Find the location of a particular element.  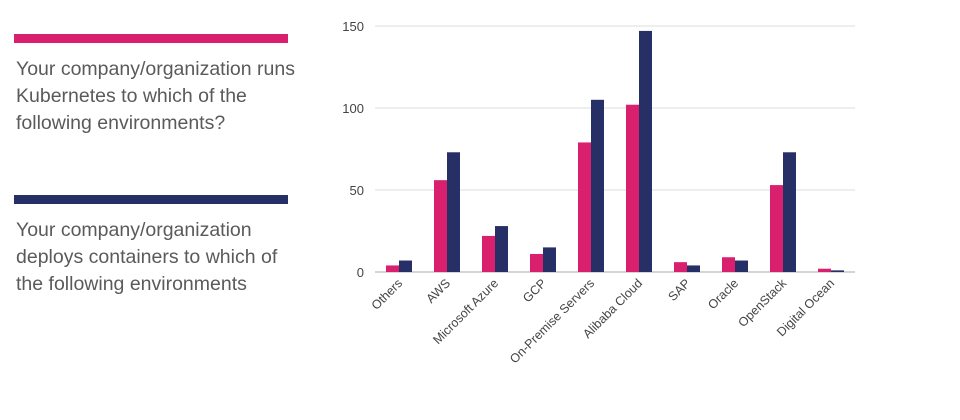

y-tick-label: 100 is located at coordinates (353, 108).